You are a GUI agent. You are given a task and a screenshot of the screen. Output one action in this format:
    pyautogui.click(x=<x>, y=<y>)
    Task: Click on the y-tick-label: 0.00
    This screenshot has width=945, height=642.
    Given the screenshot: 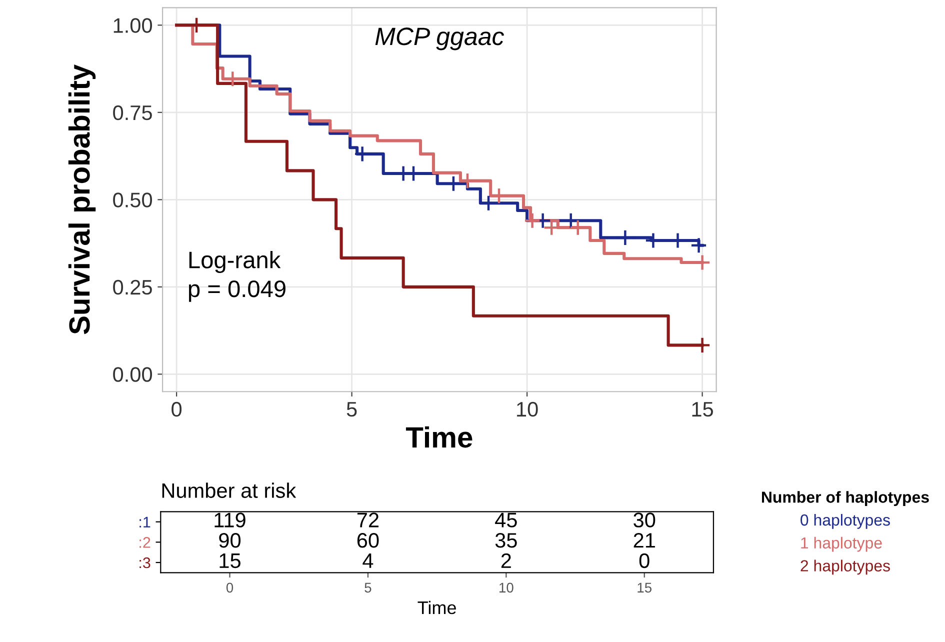 What is the action you would take?
    pyautogui.click(x=132, y=374)
    